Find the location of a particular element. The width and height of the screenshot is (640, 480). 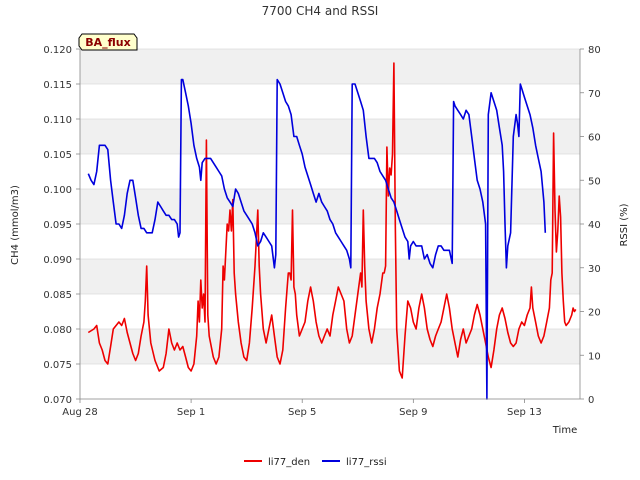

y-tick-label-left: 0.080 is located at coordinates (57, 330).